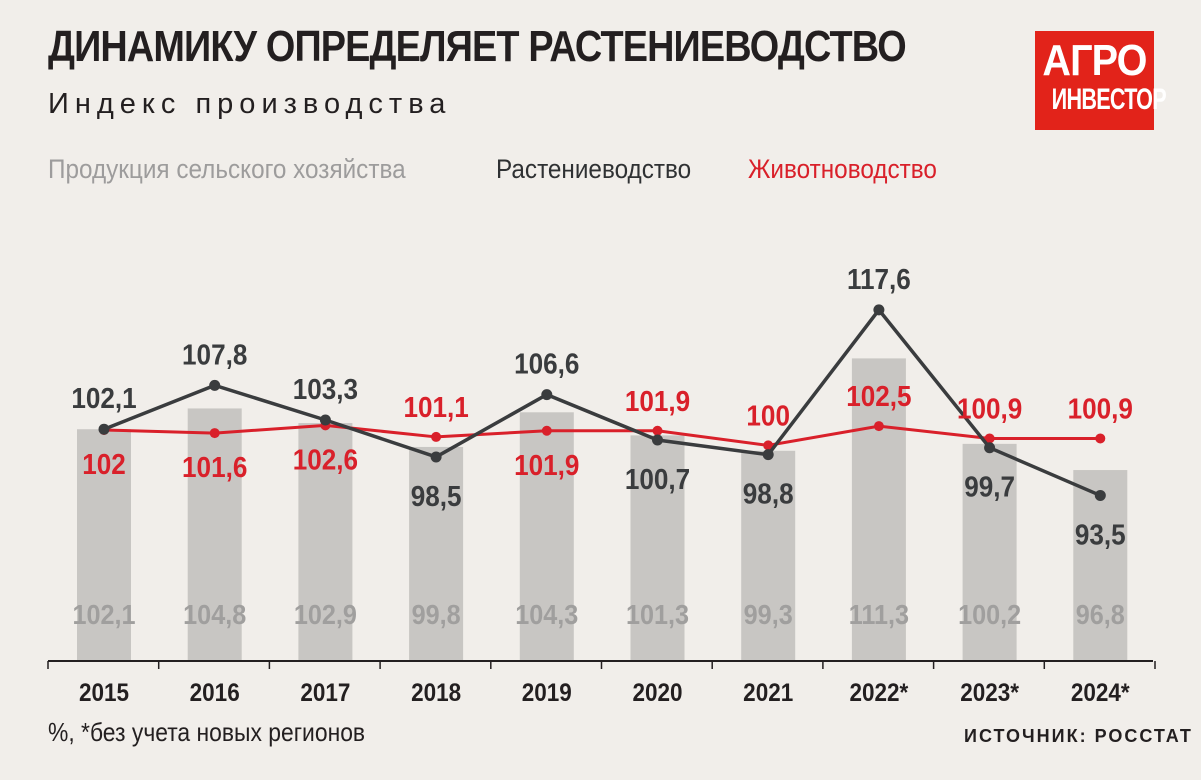 This screenshot has width=1201, height=780. I want to click on x-tick-label-2020: 2020, so click(657, 693).